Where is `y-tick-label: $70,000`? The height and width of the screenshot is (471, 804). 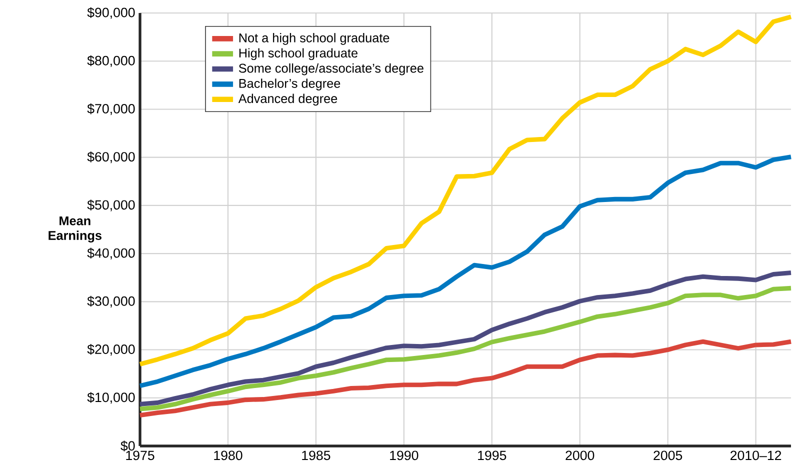
y-tick-label: $70,000 is located at coordinates (111, 109).